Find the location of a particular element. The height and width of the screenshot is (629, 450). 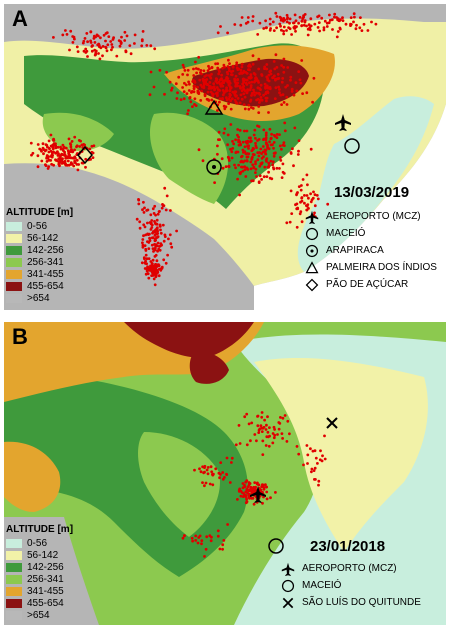

ocean-area is located at coordinates (350, 207).